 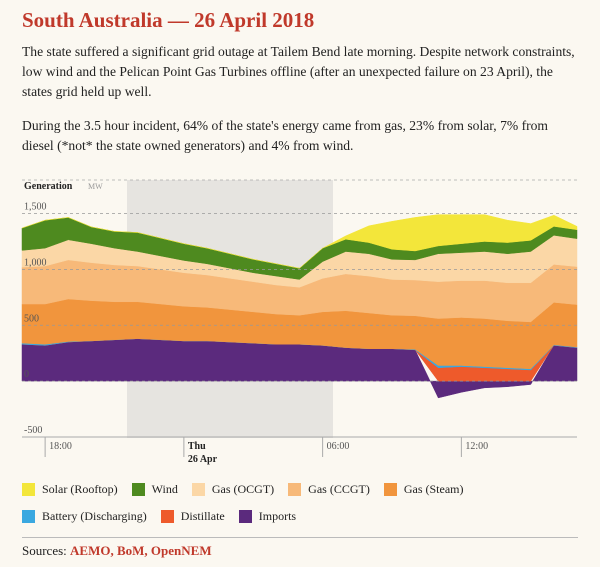 What do you see at coordinates (243, 489) in the screenshot?
I see `legend-label: Gas (OCGT)` at bounding box center [243, 489].